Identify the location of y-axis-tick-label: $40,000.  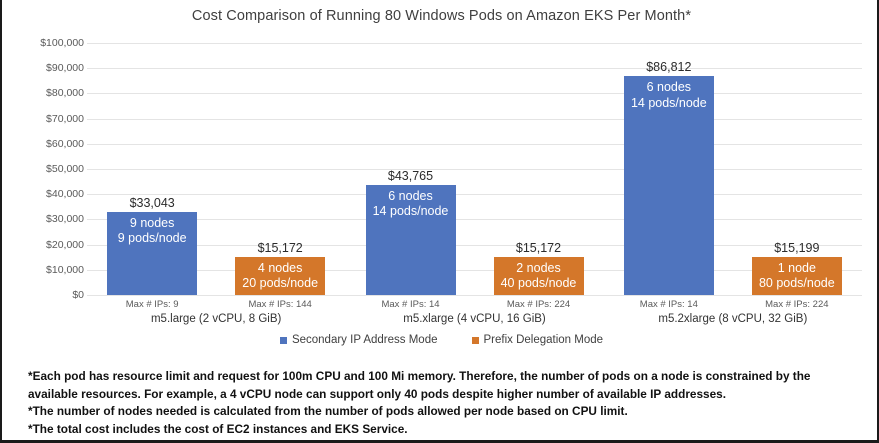
(65, 194).